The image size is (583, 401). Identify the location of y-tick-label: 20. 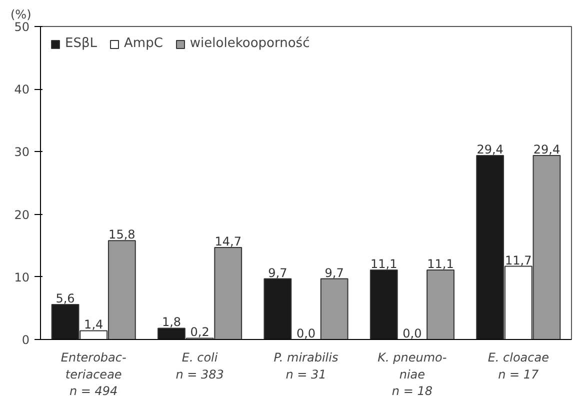
(22, 215).